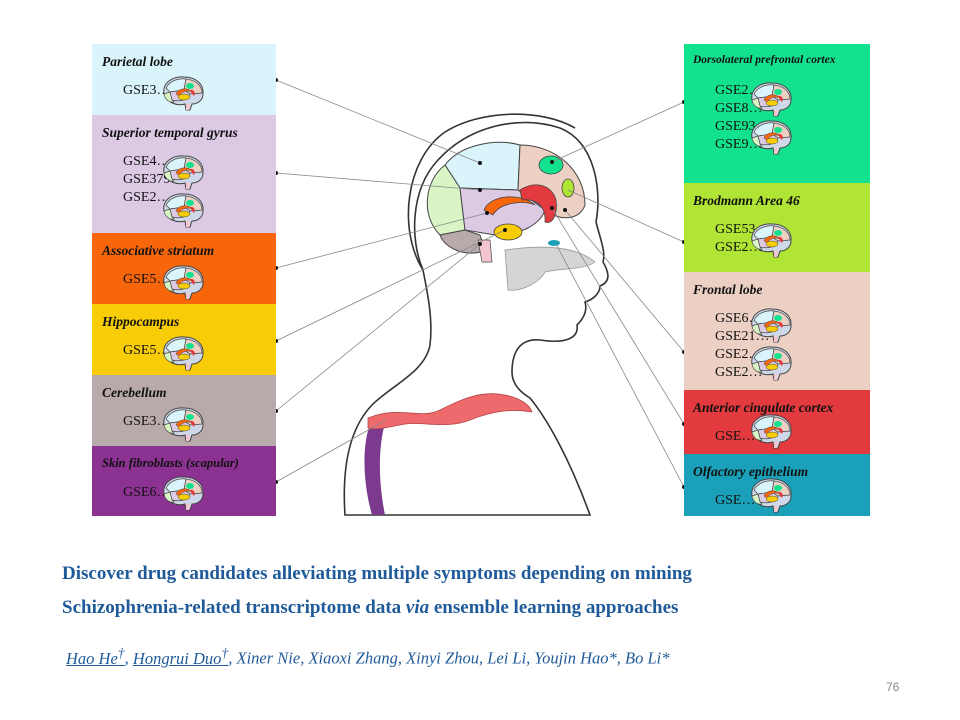 This screenshot has width=960, height=720. Describe the element at coordinates (170, 132) in the screenshot. I see `panel-title: Superior temporal gyrus` at that location.